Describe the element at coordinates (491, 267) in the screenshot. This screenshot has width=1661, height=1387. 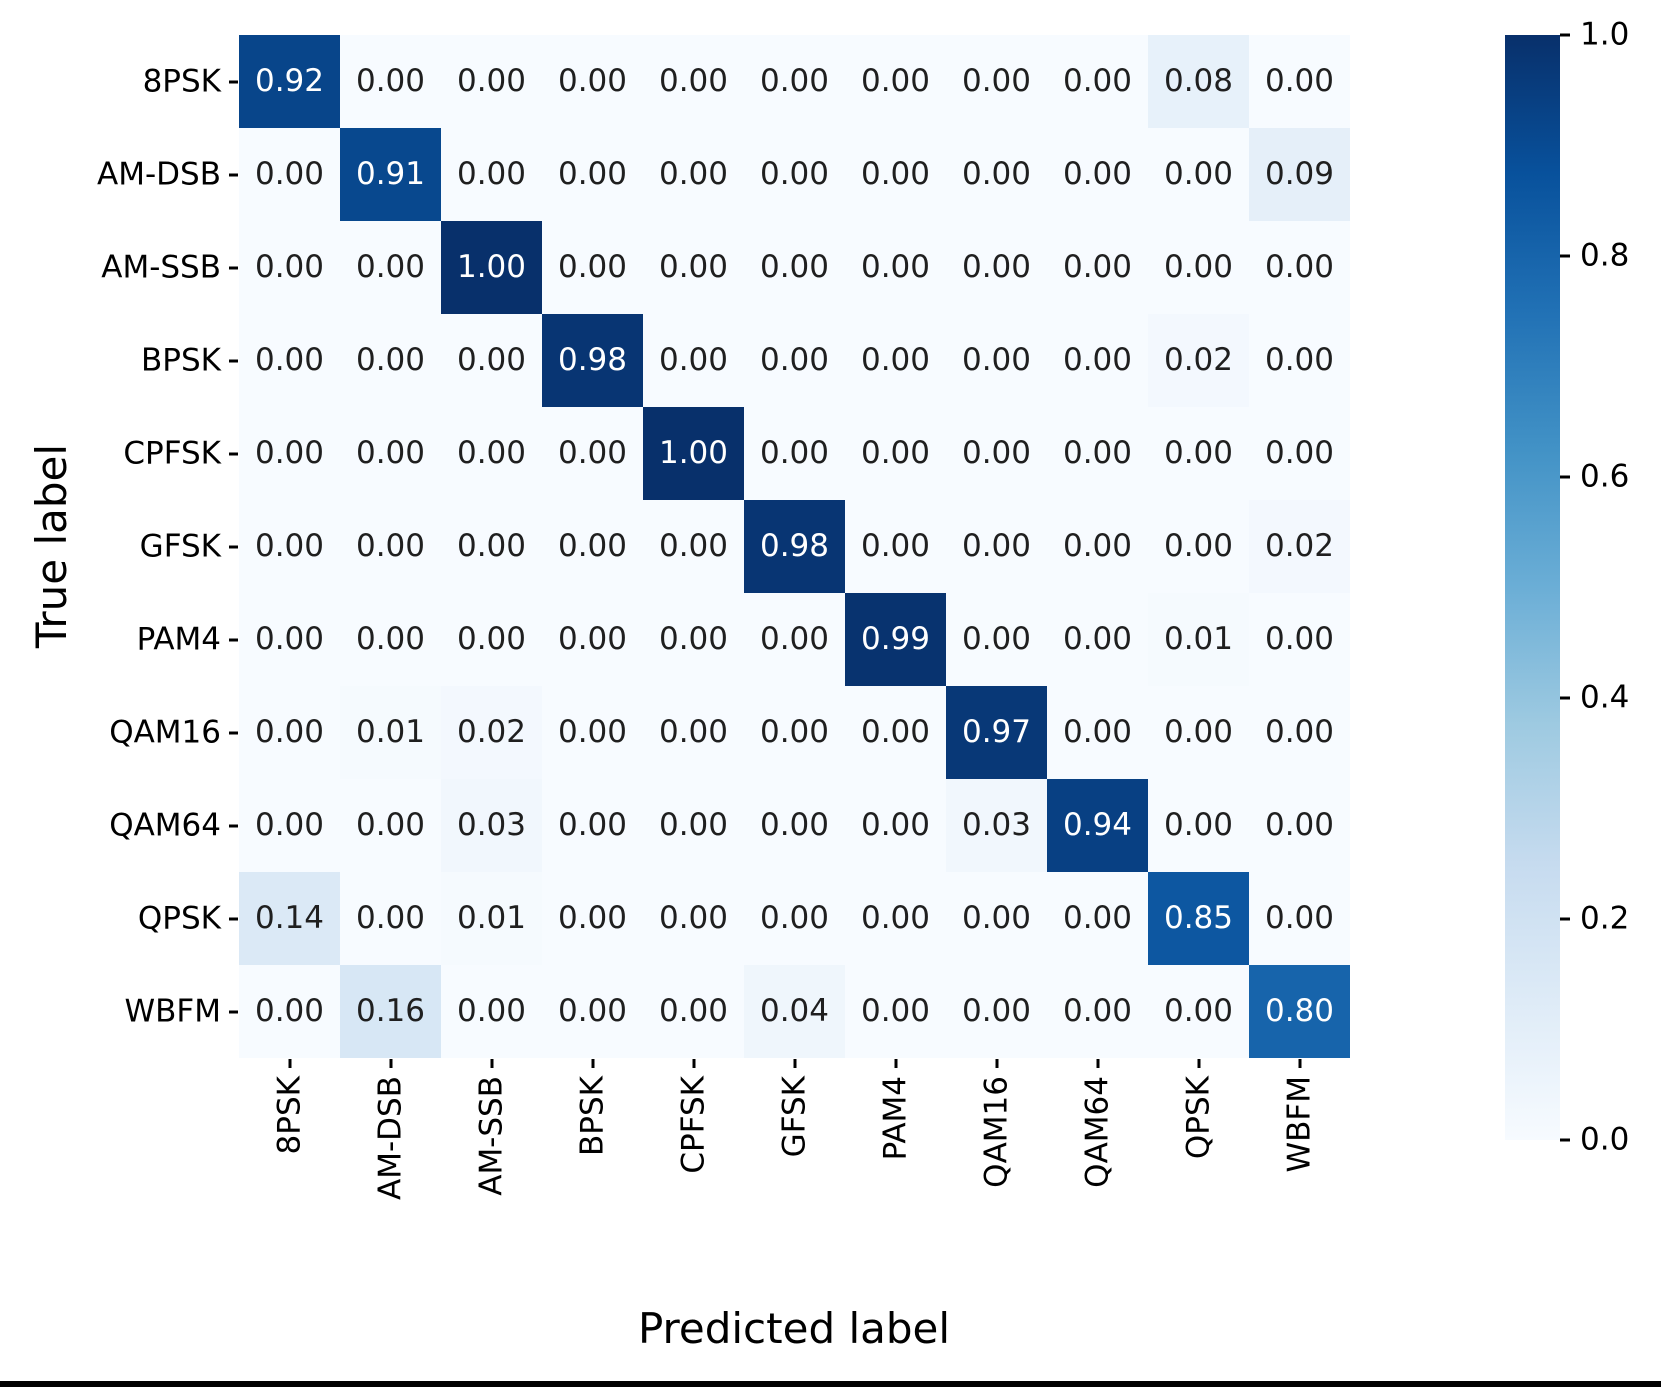
I see `heatmap-cell-AM-SSB-AM-SSB: 1.00` at that location.